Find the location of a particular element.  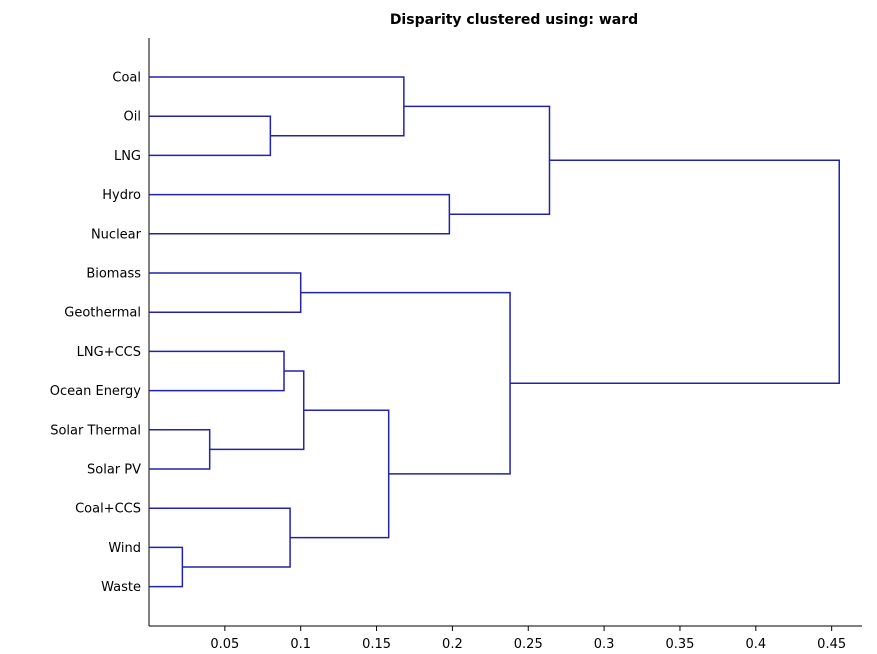

cluster-link-m13 is located at coordinates (675, 271).